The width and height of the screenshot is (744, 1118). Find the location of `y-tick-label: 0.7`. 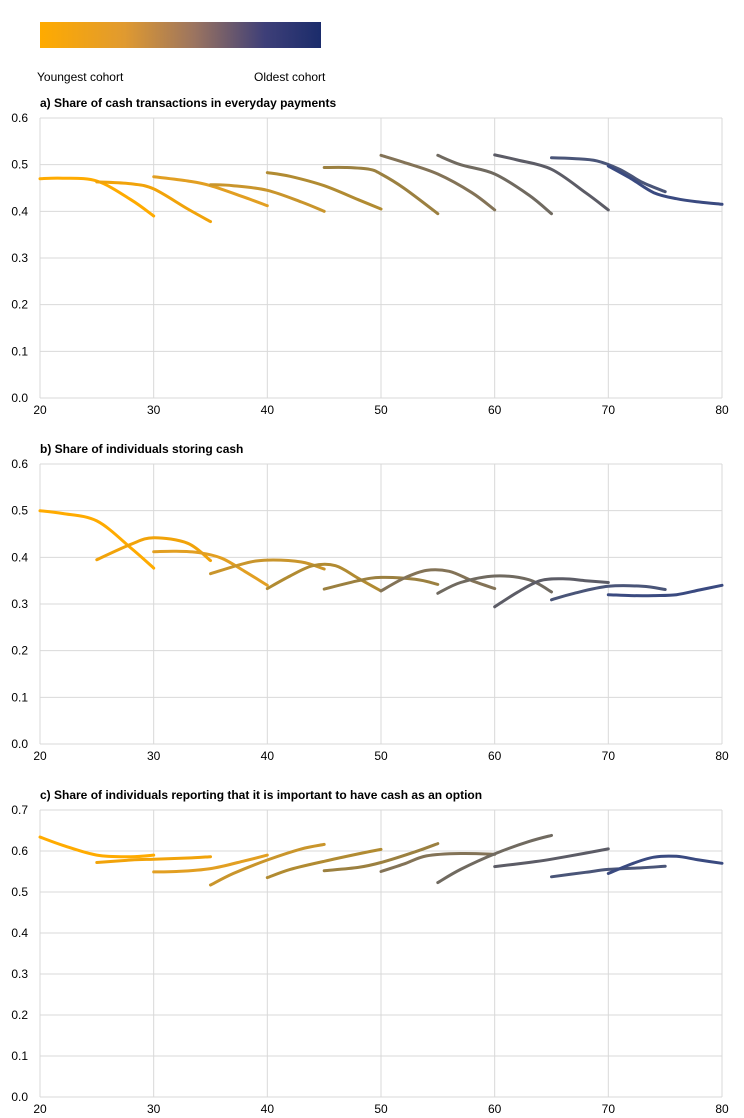

y-tick-label: 0.7 is located at coordinates (19, 810).